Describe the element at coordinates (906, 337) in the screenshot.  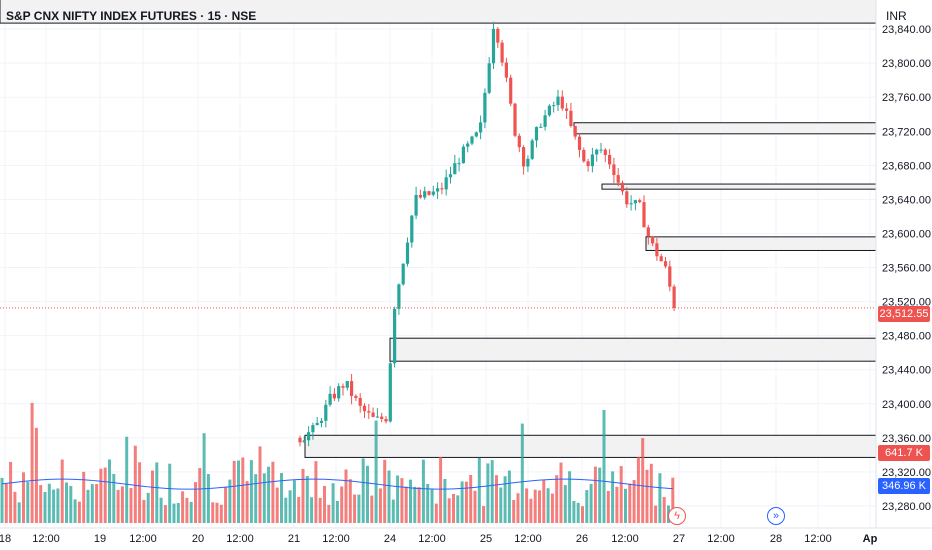
I see `y-tick-label: 23,480.00` at that location.